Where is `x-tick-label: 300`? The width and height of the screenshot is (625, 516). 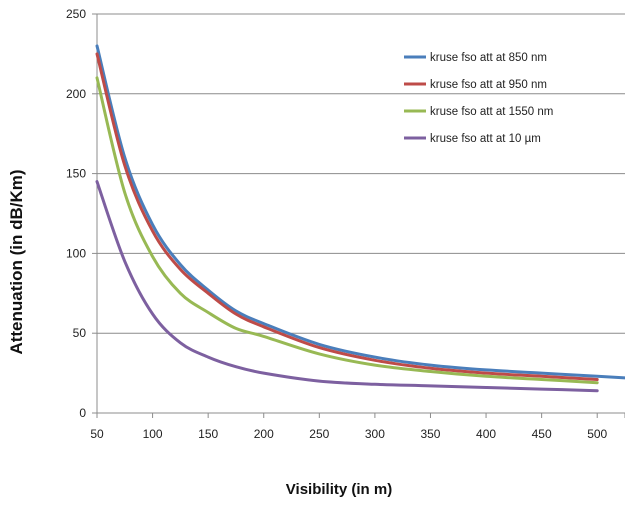 x-tick-label: 300 is located at coordinates (375, 434).